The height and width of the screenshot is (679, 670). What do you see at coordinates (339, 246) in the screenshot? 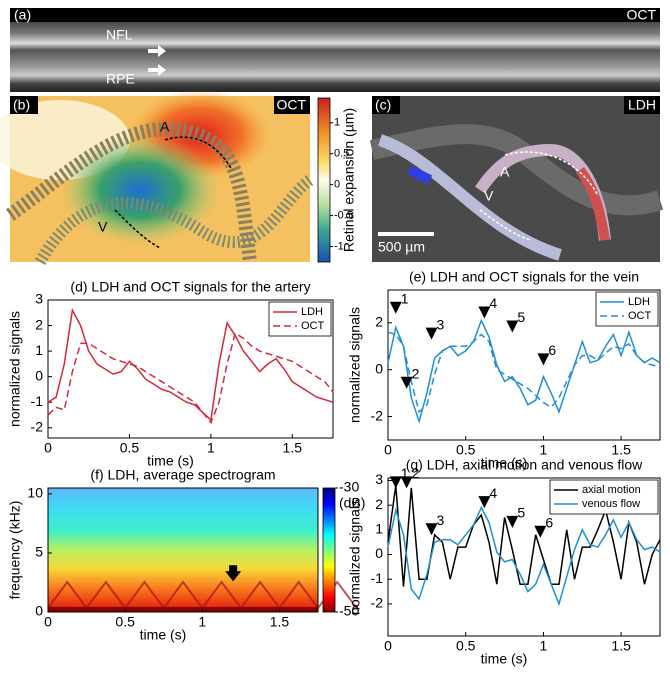
I see `colorbar-tick-label: -1` at bounding box center [339, 246].